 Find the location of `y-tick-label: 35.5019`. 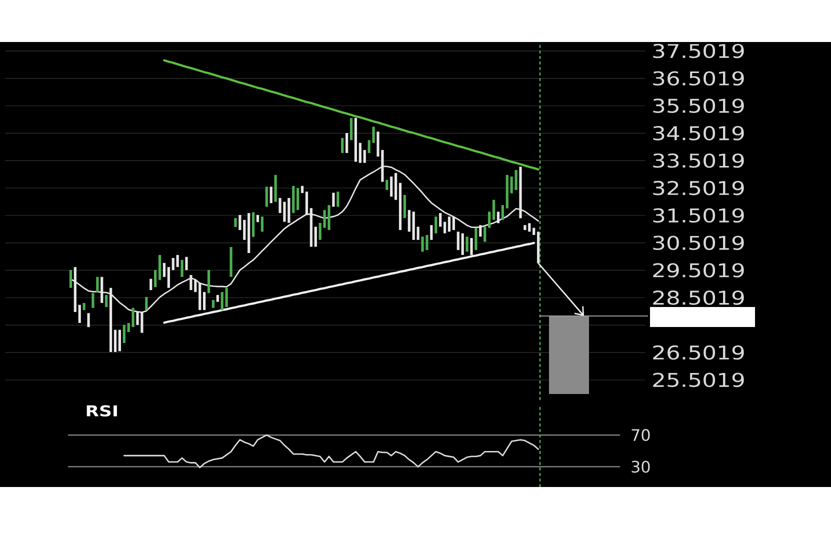

y-tick-label: 35.5019 is located at coordinates (698, 105).